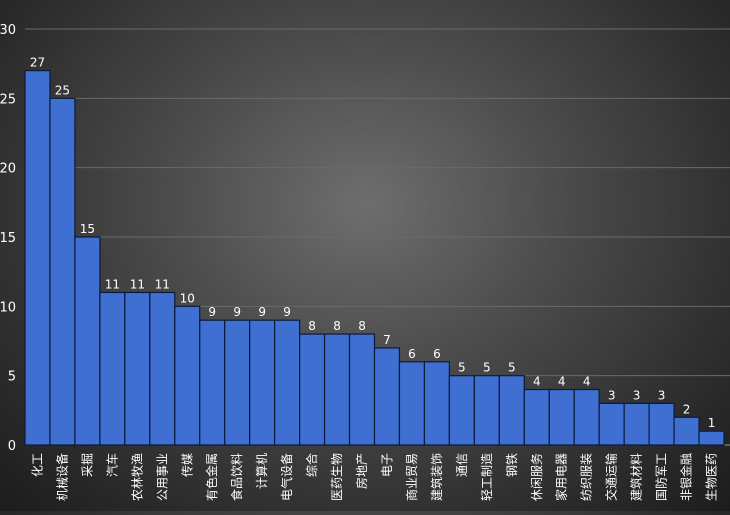  What do you see at coordinates (611, 477) in the screenshot?
I see `category-label: 交通运输` at bounding box center [611, 477].